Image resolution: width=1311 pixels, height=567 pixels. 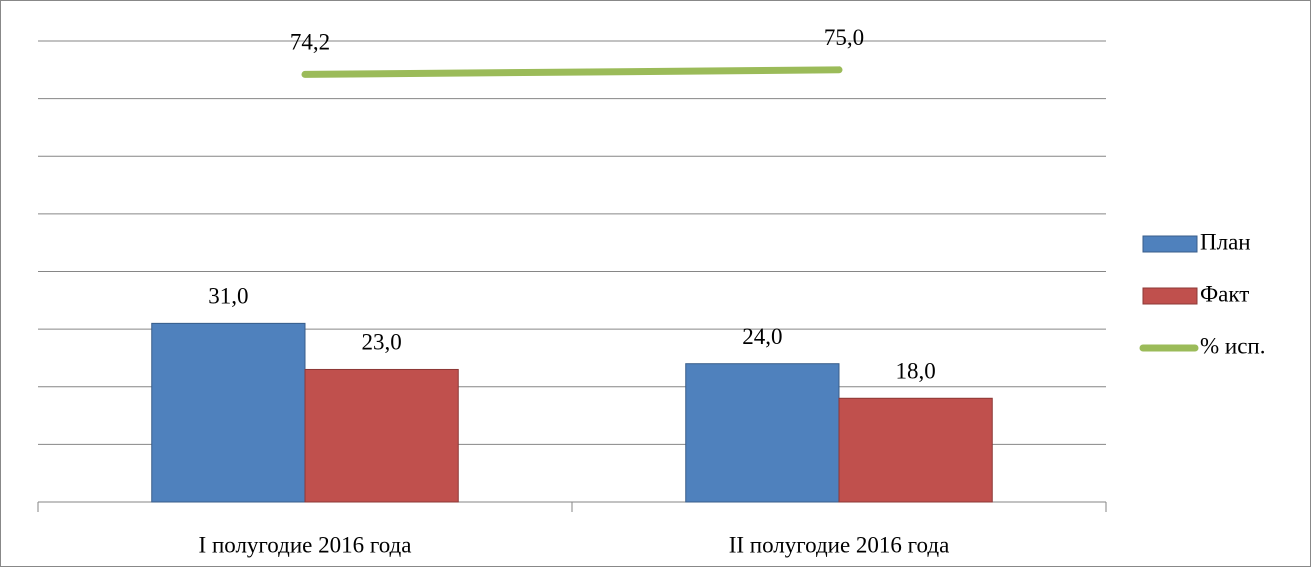 I want to click on data-label: 18,0, so click(x=916, y=371).